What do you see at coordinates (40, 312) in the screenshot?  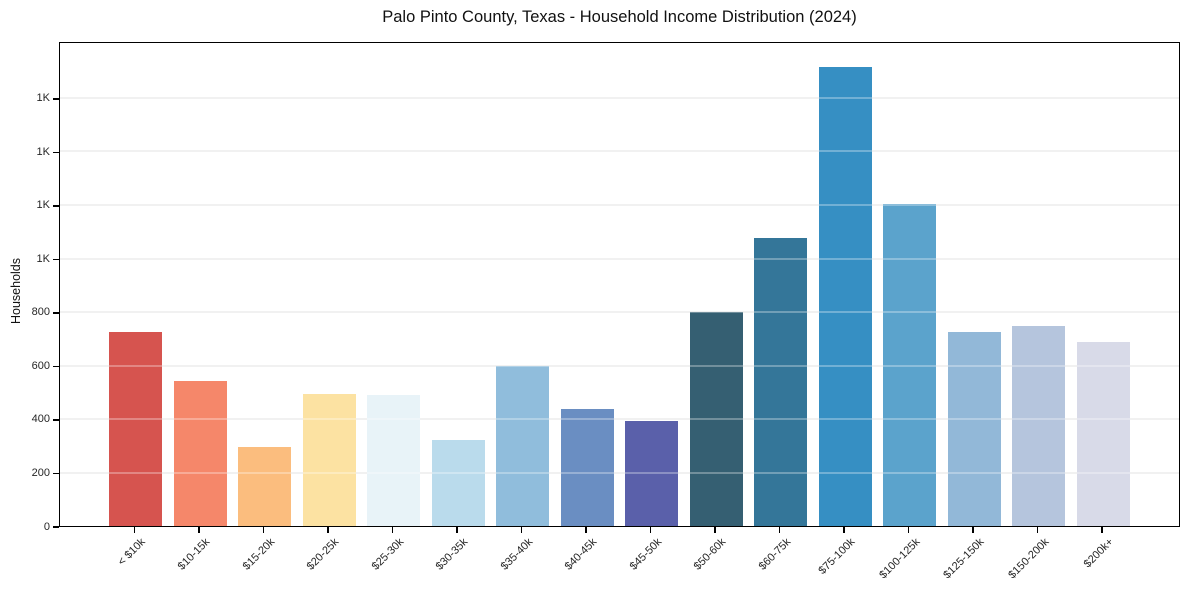 I see `y-tick-label: 800` at bounding box center [40, 312].